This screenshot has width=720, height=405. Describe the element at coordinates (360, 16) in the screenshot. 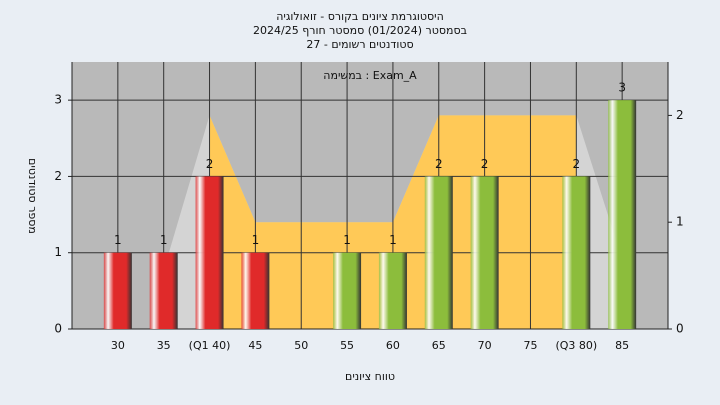

I see `chart-title: היסטוגרמת ציונים בקורס - זואולוגיה` at that location.